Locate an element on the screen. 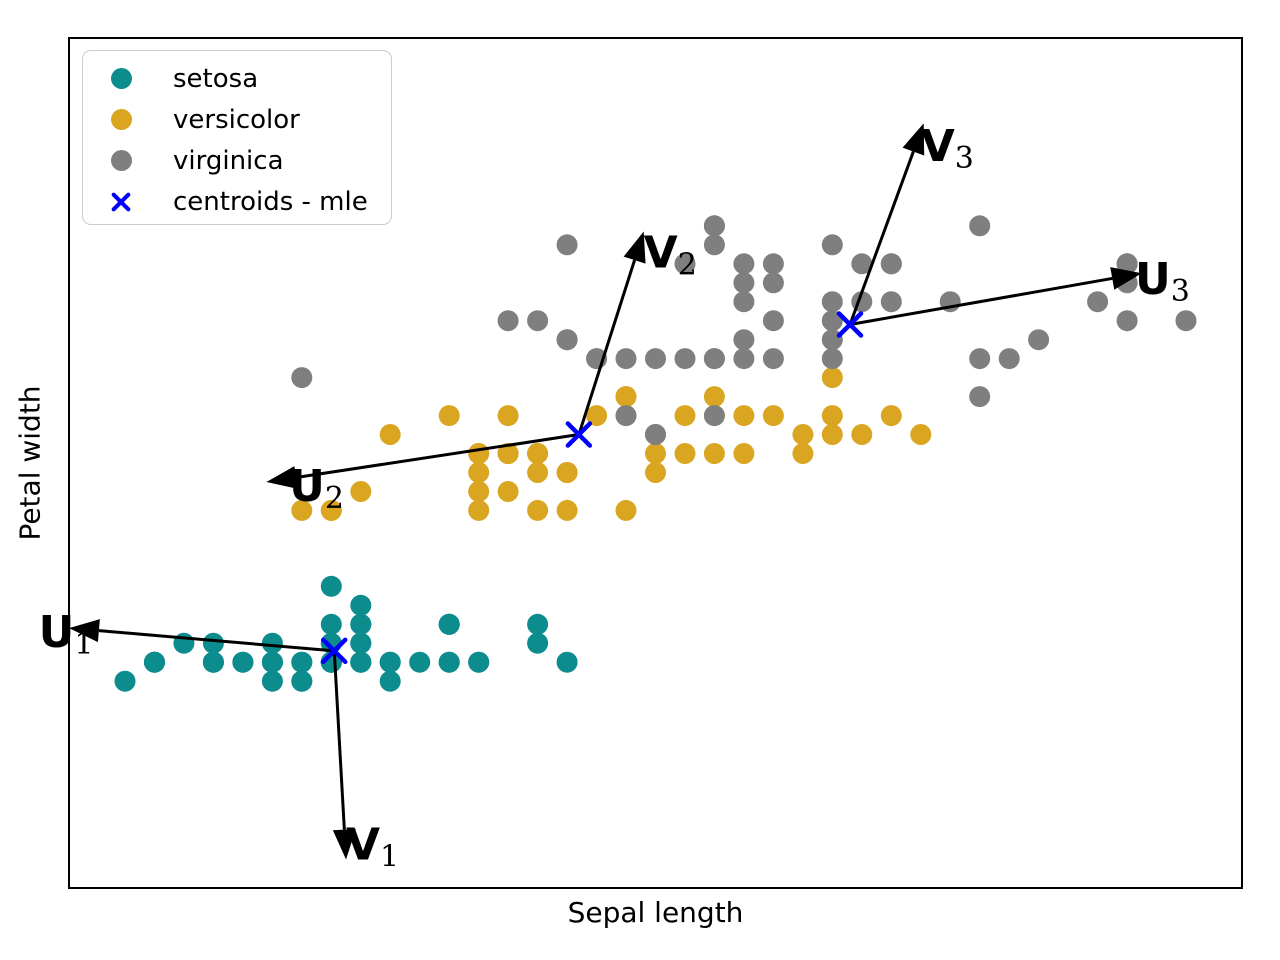  legend-label-virginica: virginica is located at coordinates (228, 160).